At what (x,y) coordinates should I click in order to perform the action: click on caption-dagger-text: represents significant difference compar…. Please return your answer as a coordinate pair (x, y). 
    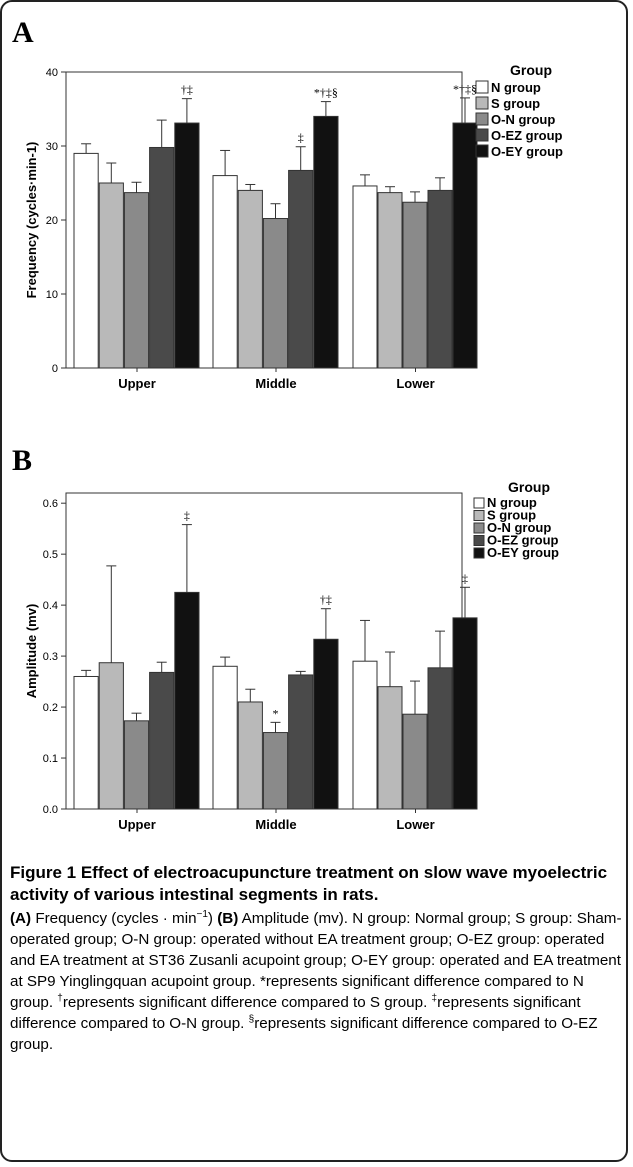
    Looking at the image, I should click on (247, 1002).